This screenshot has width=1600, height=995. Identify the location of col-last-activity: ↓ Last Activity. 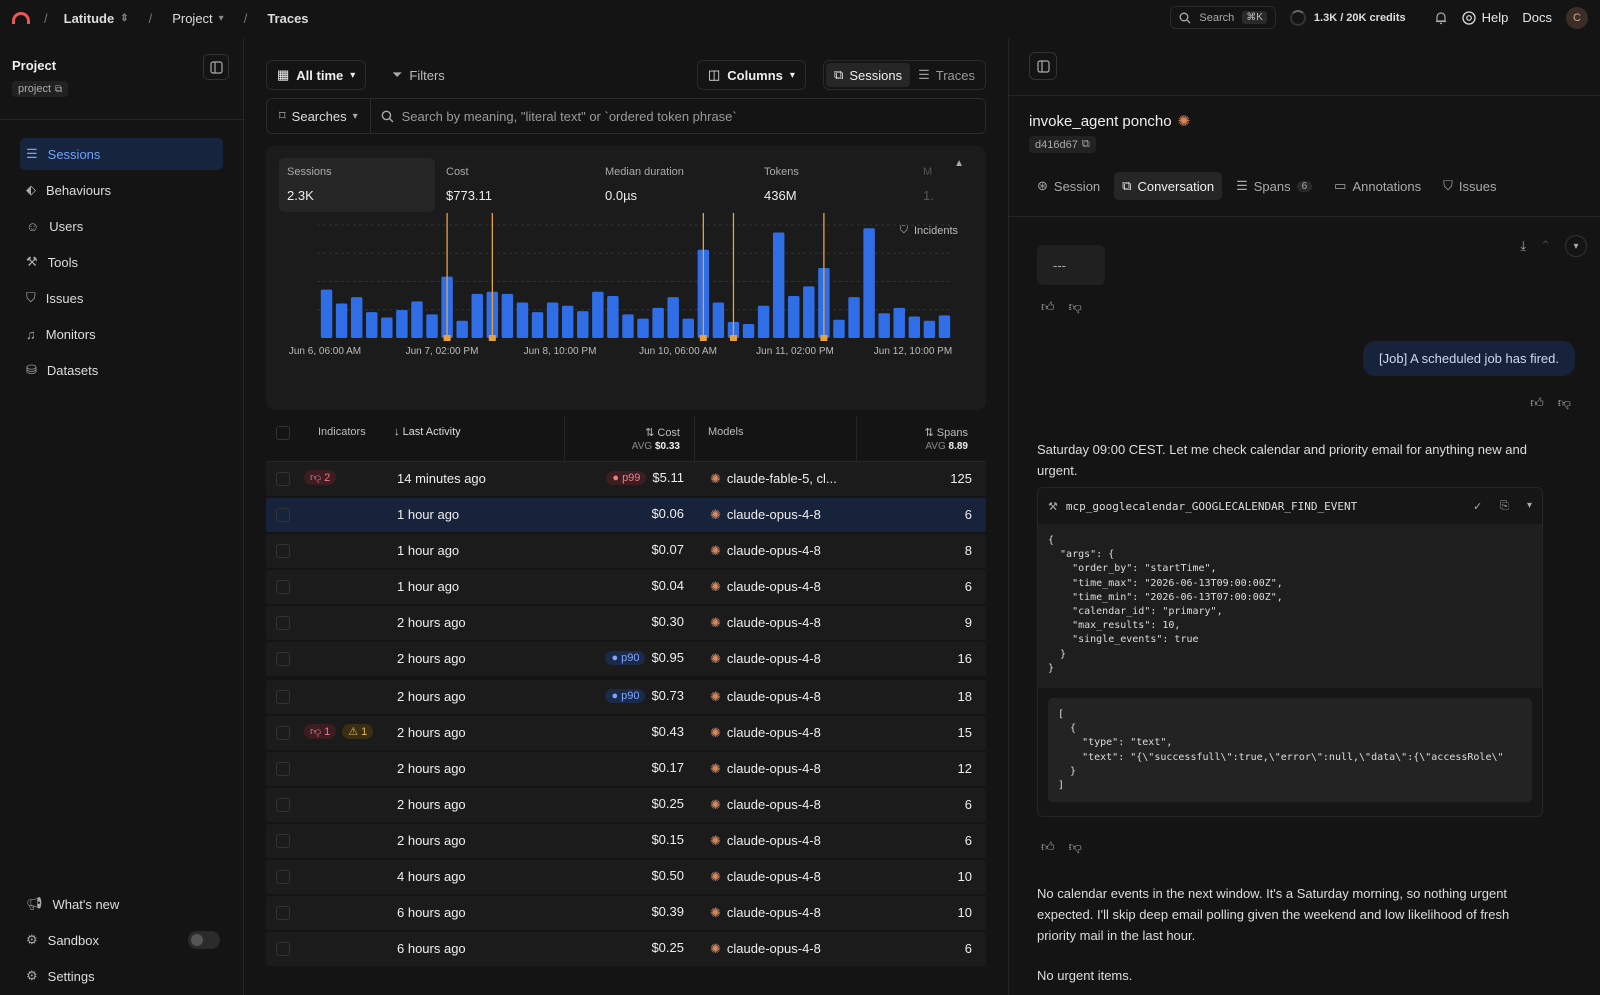
(427, 432).